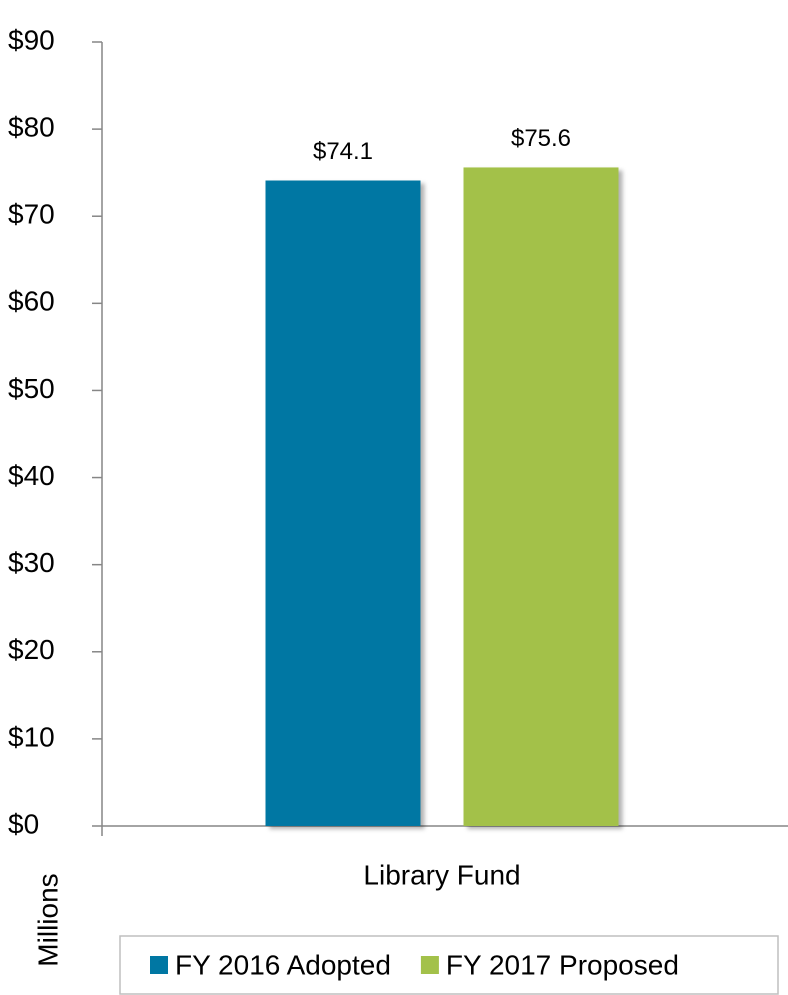 The width and height of the screenshot is (788, 995). I want to click on x-tick-label: Library Fund, so click(441, 874).